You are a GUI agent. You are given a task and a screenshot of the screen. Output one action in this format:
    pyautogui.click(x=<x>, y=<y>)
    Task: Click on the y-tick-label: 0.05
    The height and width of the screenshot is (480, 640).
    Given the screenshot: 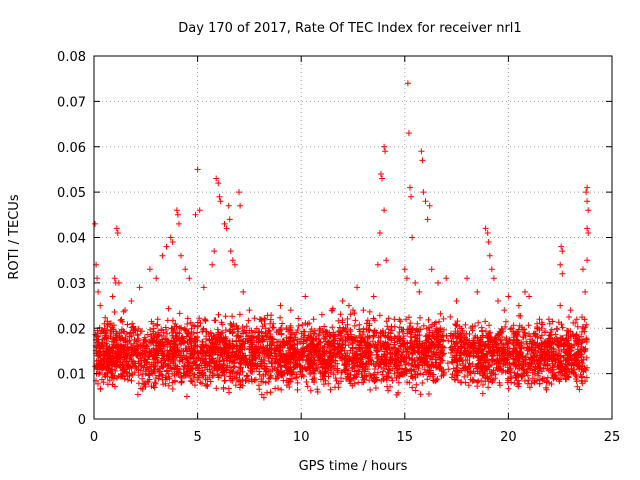 What is the action you would take?
    pyautogui.click(x=71, y=193)
    